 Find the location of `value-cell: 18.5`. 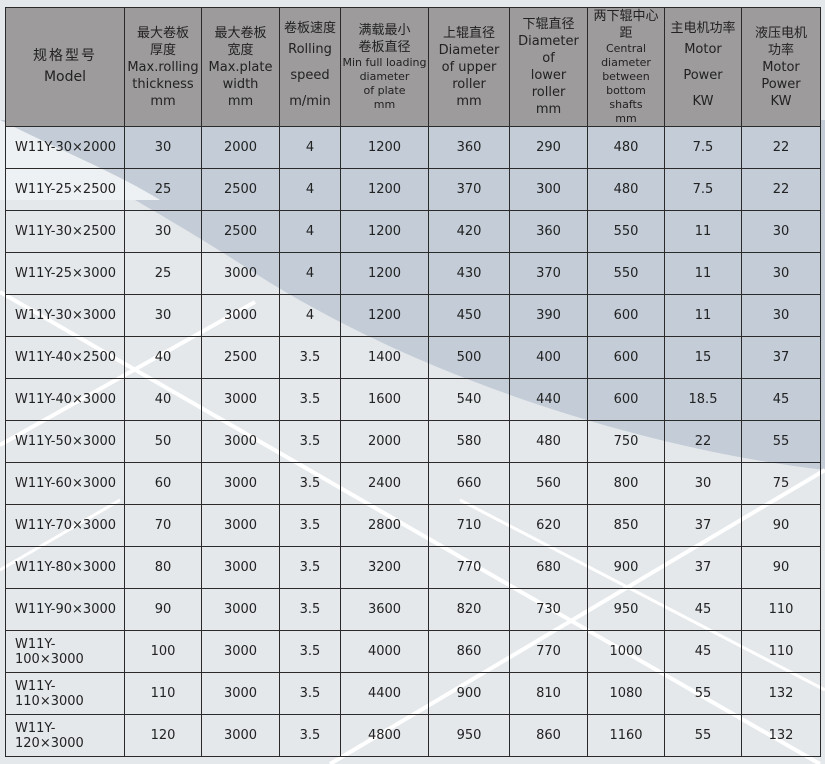

value-cell: 18.5 is located at coordinates (703, 399).